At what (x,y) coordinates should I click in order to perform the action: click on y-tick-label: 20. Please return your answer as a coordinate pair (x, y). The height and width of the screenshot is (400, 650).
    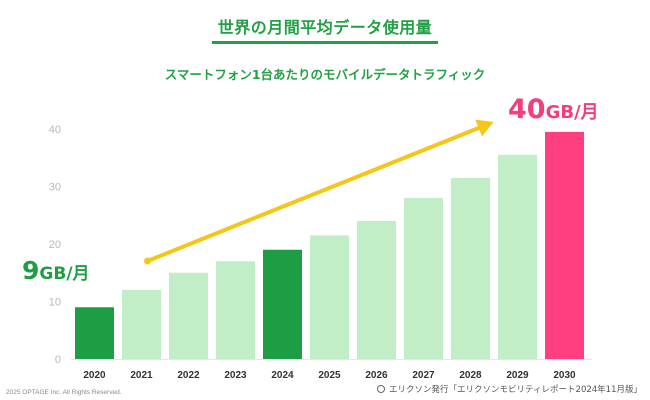
    Looking at the image, I should click on (55, 245).